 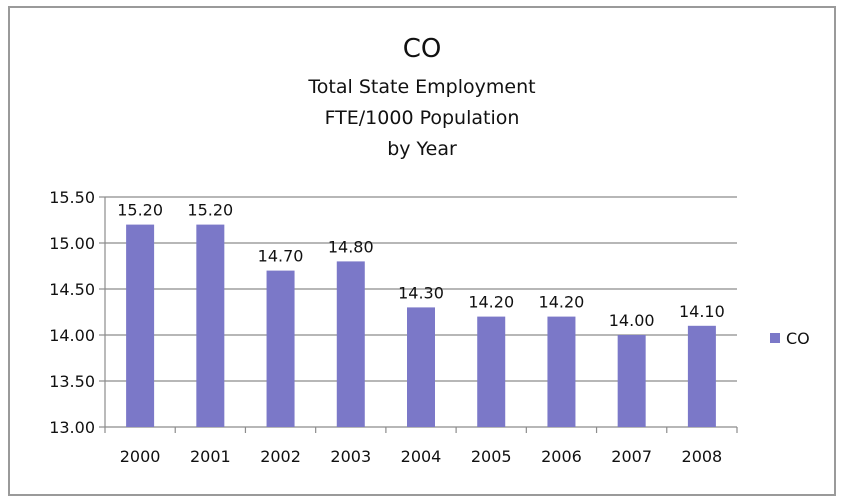 I want to click on bar-2008, so click(x=701, y=376).